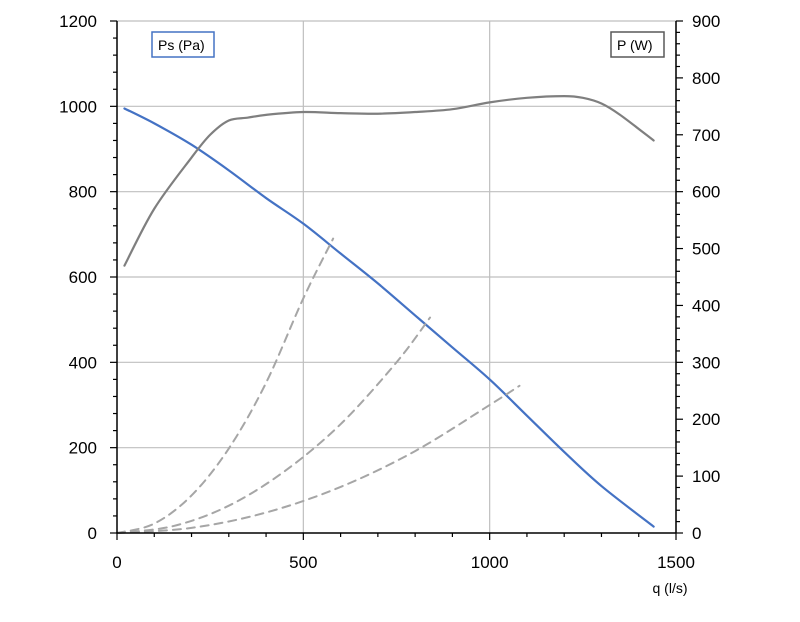  What do you see at coordinates (706, 419) in the screenshot?
I see `y-right-tick-label: 200` at bounding box center [706, 419].